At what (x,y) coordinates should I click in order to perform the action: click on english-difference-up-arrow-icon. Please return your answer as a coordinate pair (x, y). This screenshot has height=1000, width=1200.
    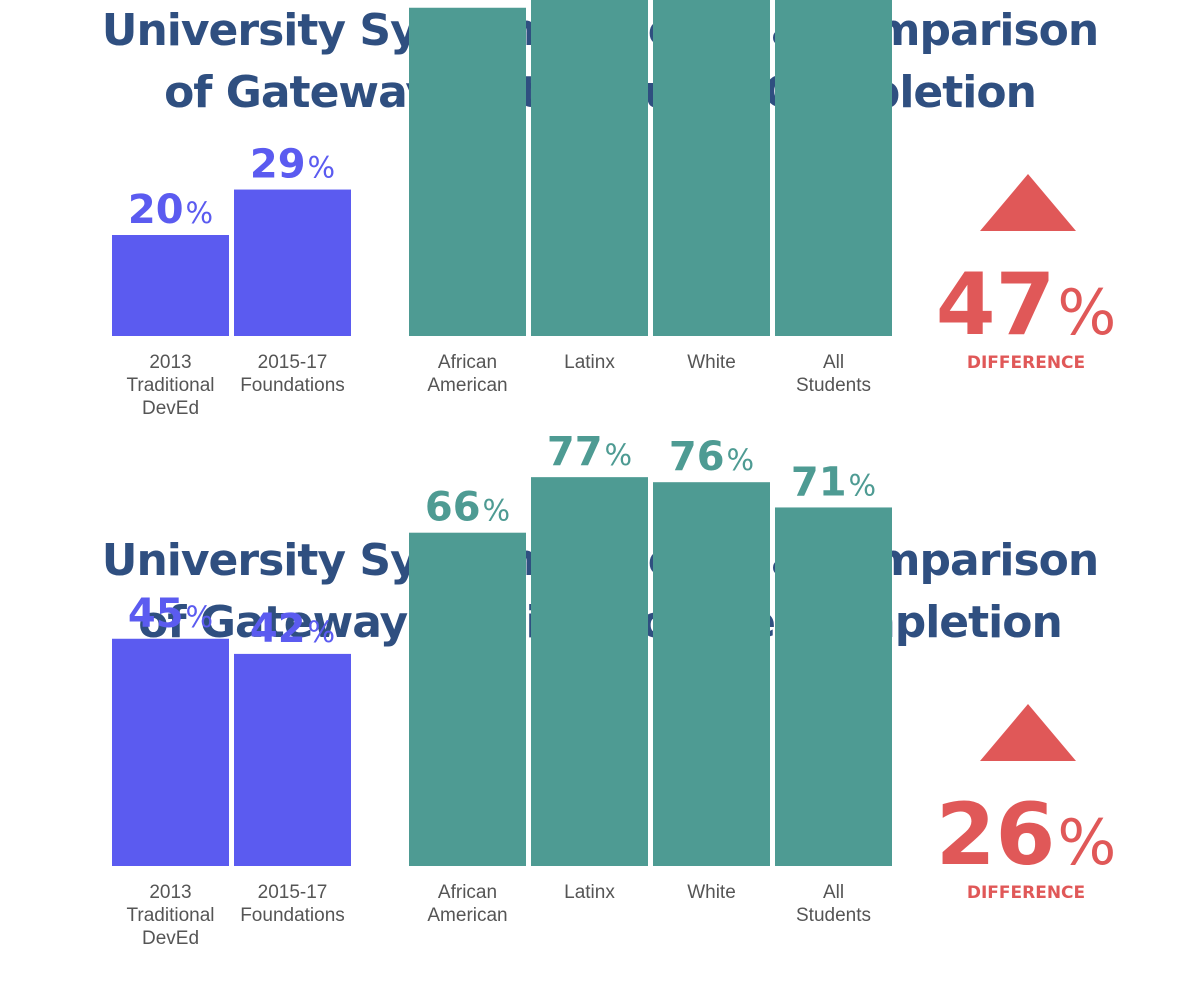
    Looking at the image, I should click on (1028, 732).